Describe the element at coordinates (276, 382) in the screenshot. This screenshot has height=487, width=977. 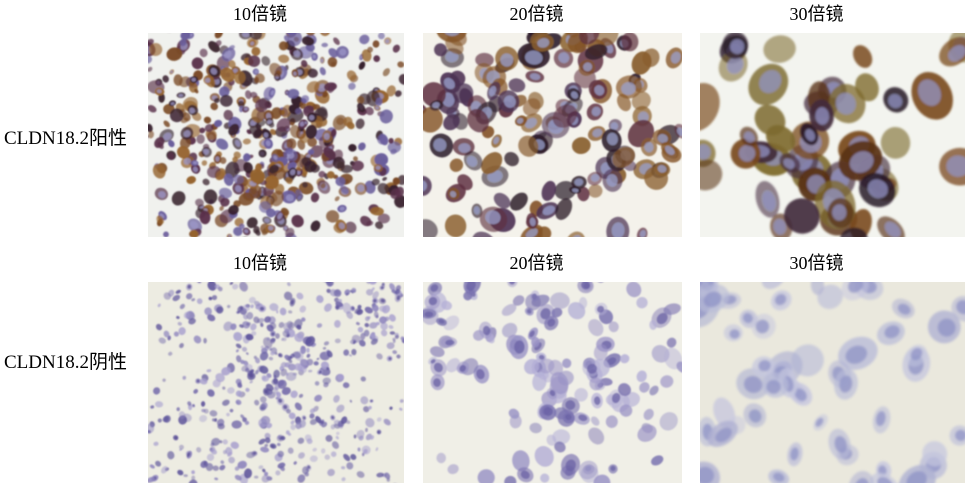
I see `micrograph-negative-10x` at that location.